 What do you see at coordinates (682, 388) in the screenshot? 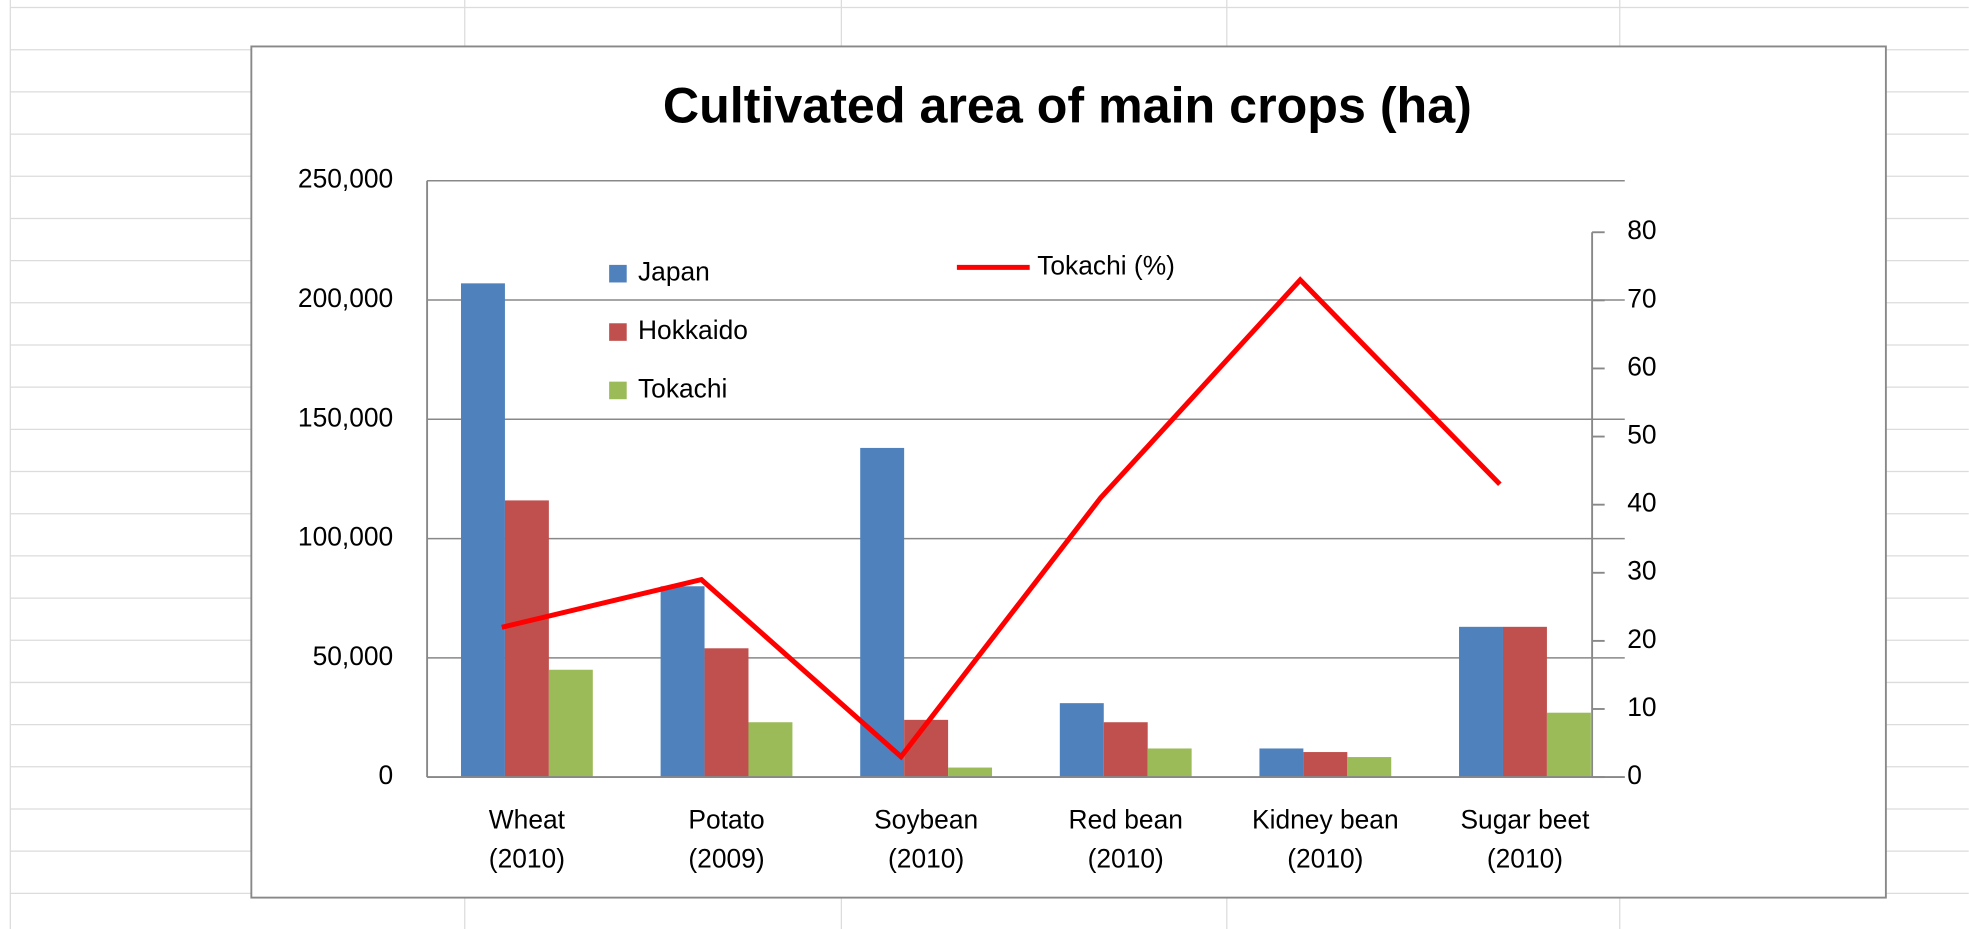
I see `legend-label: Tokachi` at bounding box center [682, 388].